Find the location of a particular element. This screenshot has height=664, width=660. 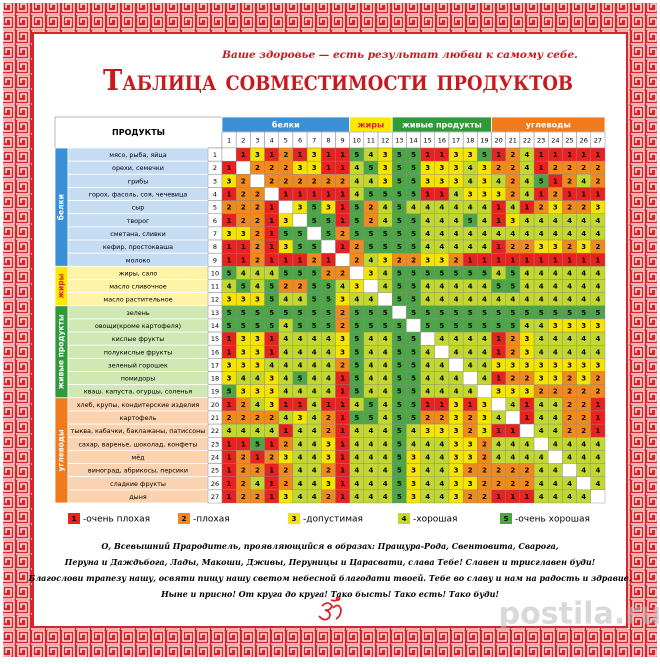

legend-value: 5 is located at coordinates (506, 519).